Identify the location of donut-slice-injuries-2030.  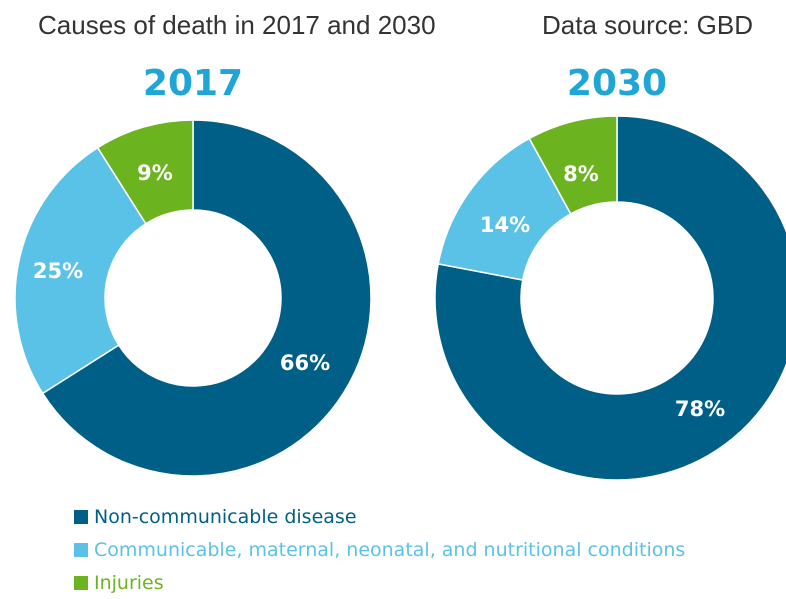
(573, 165).